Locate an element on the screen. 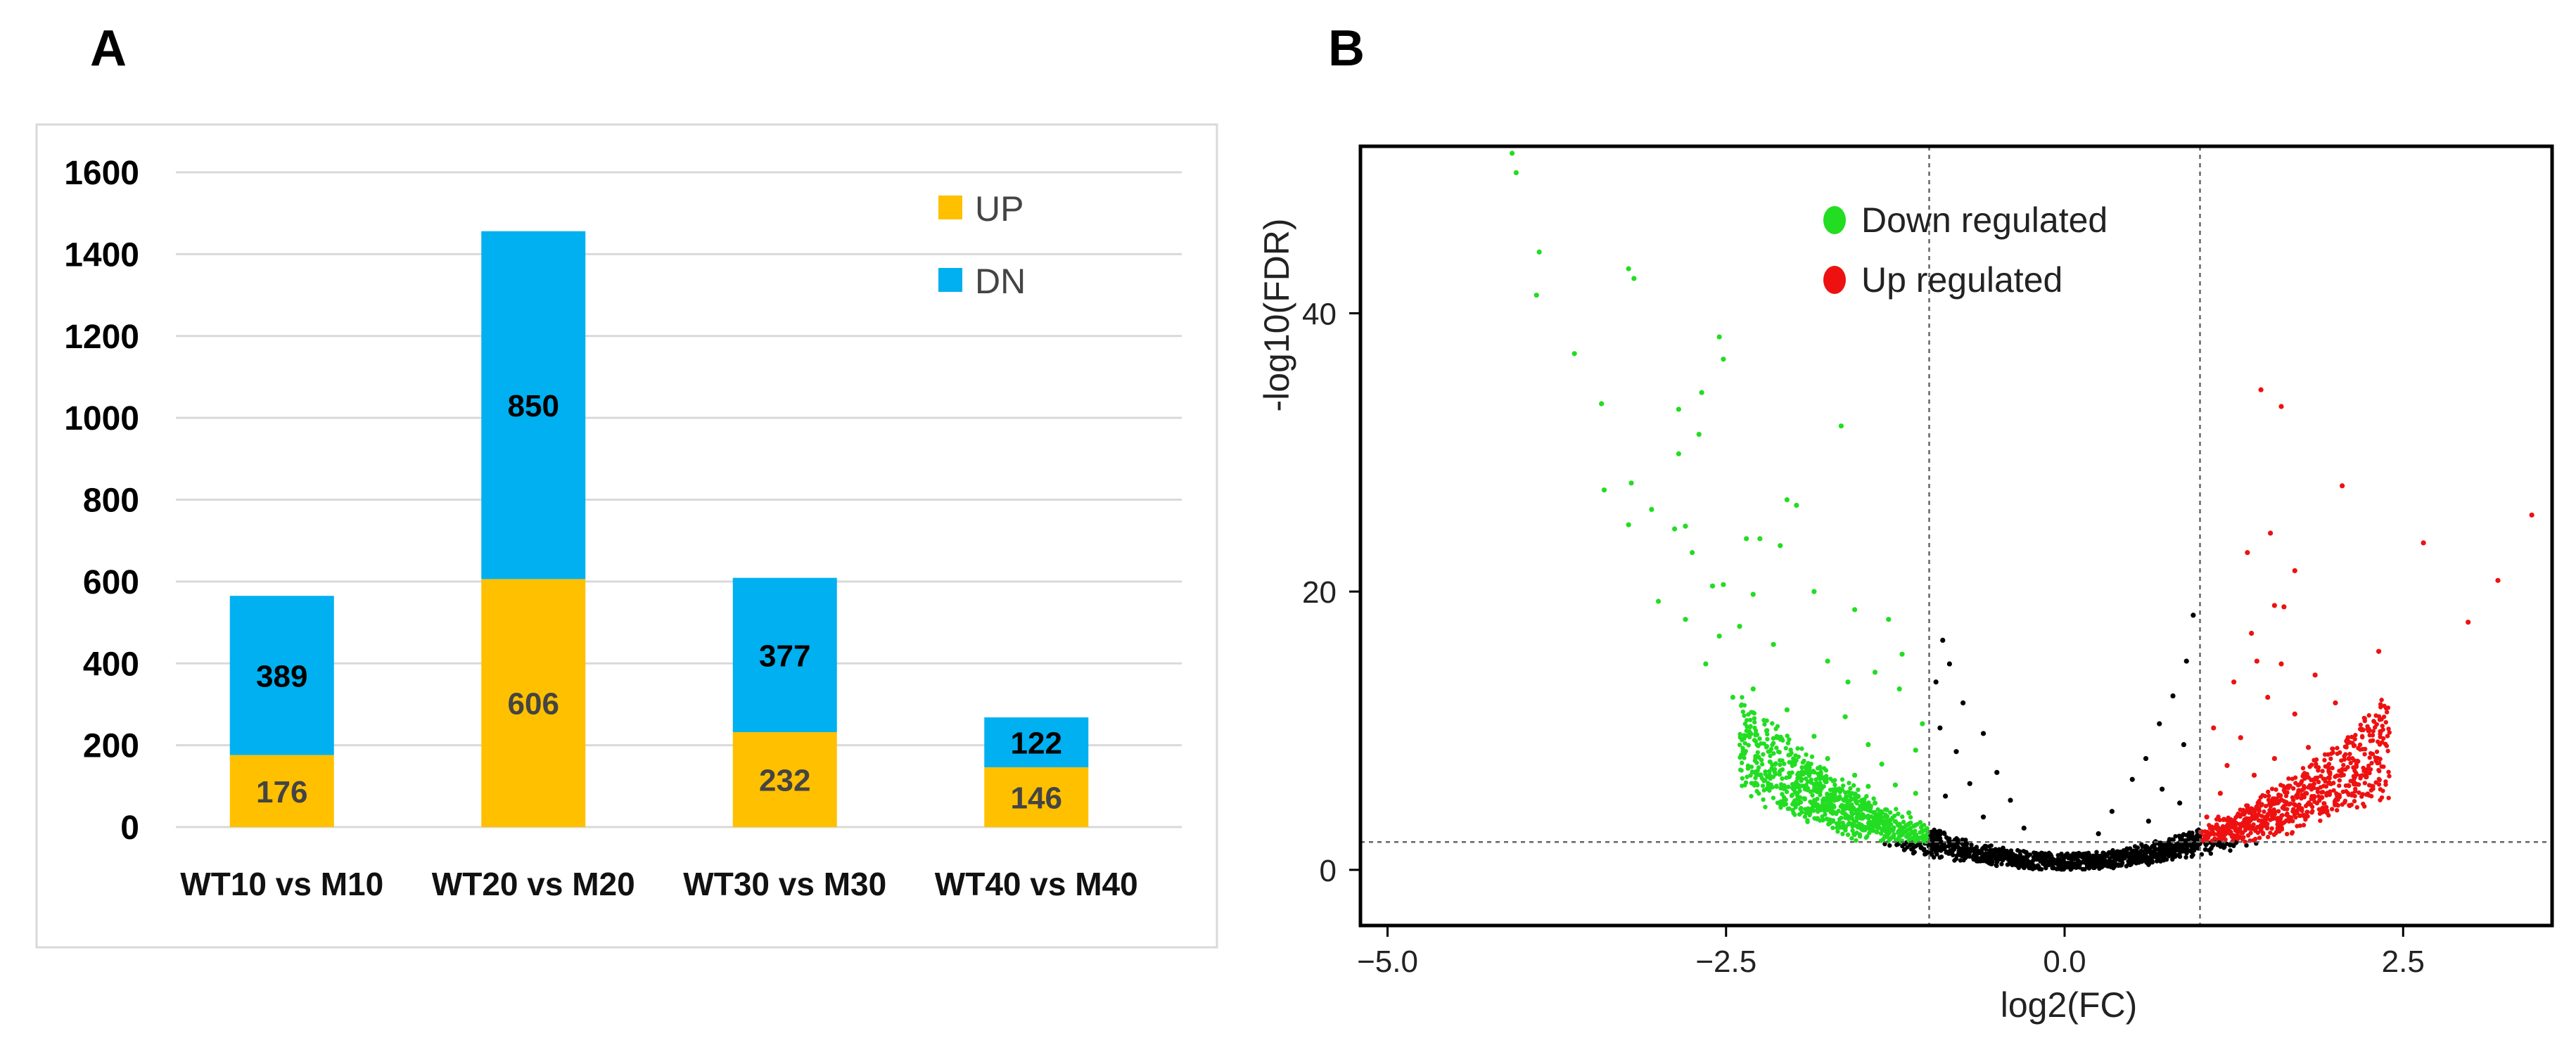  y-tick-label: 200 is located at coordinates (111, 747).